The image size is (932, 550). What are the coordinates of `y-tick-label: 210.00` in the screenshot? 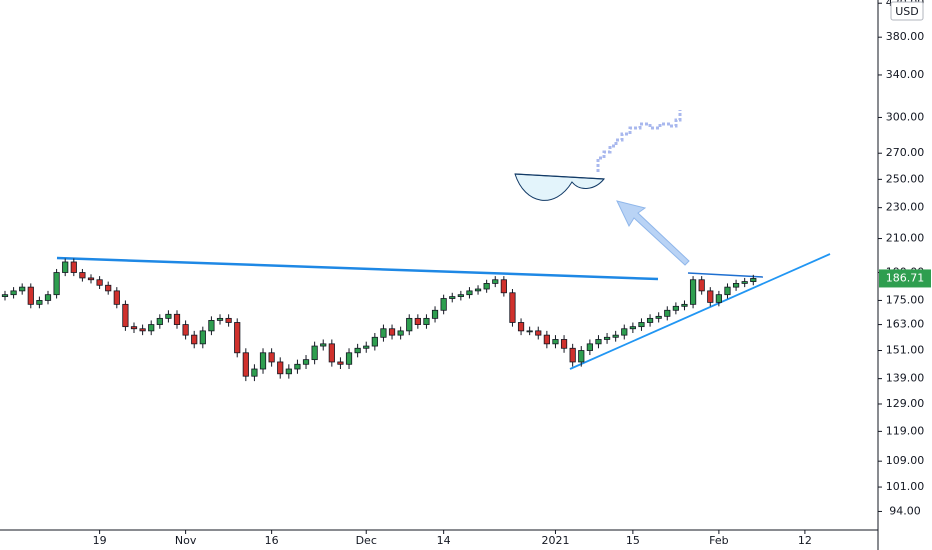 It's located at (905, 238).